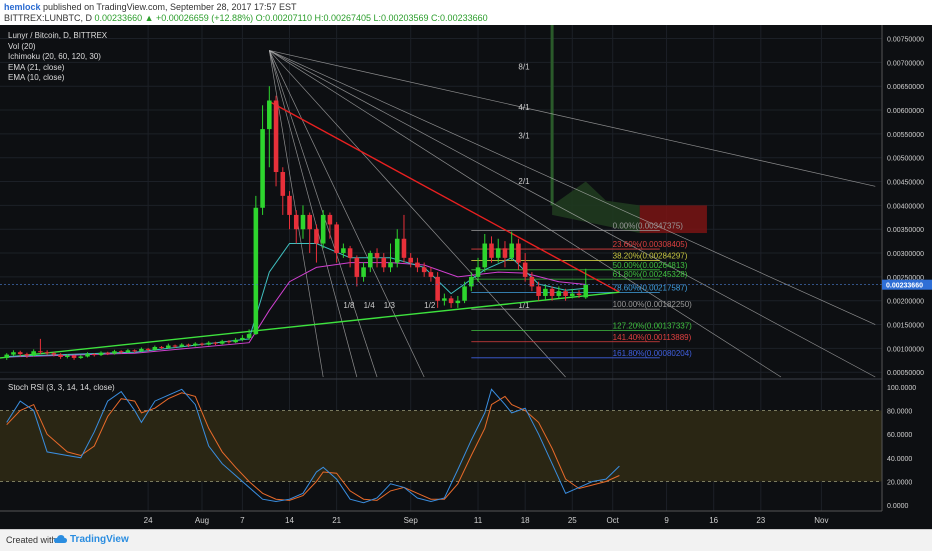 The width and height of the screenshot is (932, 551). What do you see at coordinates (148, 520) in the screenshot?
I see `time-tick-label: 24` at bounding box center [148, 520].